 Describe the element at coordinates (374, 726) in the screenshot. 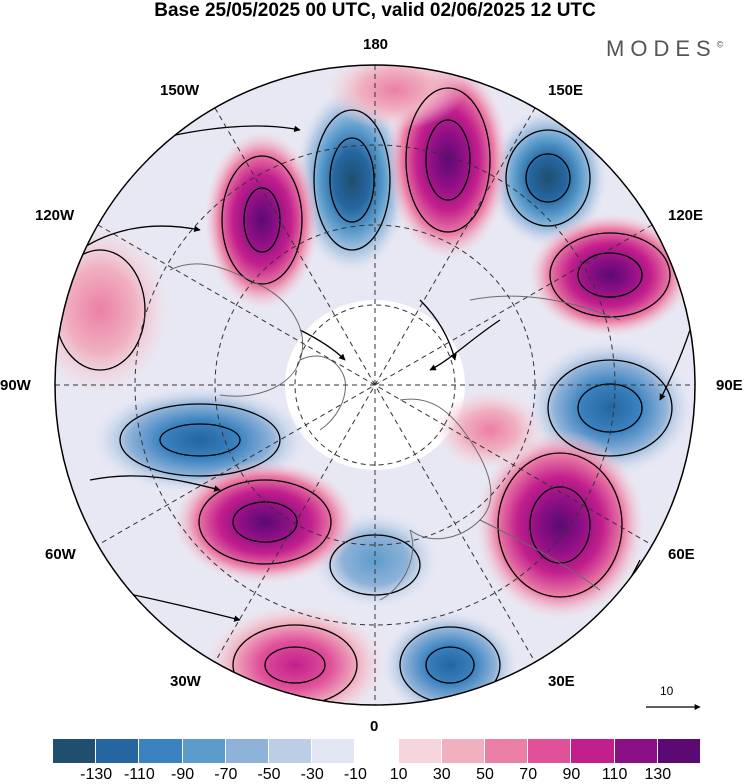

I see `lon-label-0: 0` at that location.